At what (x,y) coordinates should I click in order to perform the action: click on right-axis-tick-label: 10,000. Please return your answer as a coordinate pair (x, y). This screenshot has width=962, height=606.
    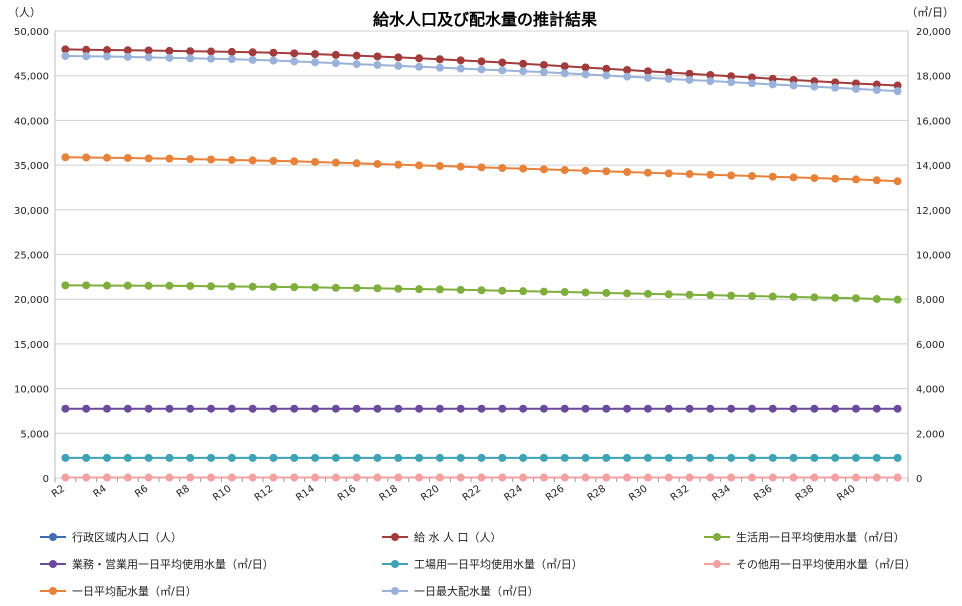
    Looking at the image, I should click on (933, 256).